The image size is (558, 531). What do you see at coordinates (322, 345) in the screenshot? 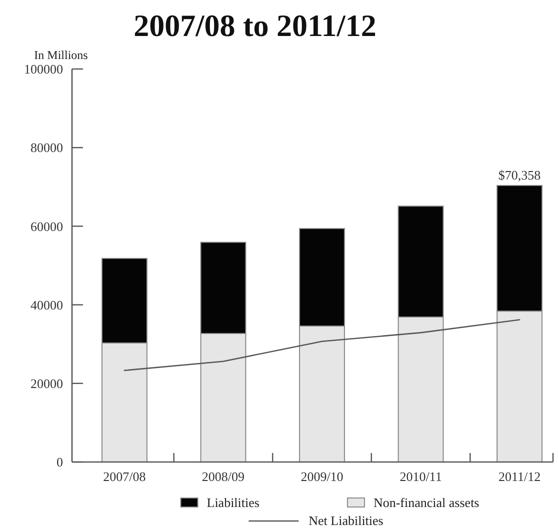
I see `line-series` at bounding box center [322, 345].